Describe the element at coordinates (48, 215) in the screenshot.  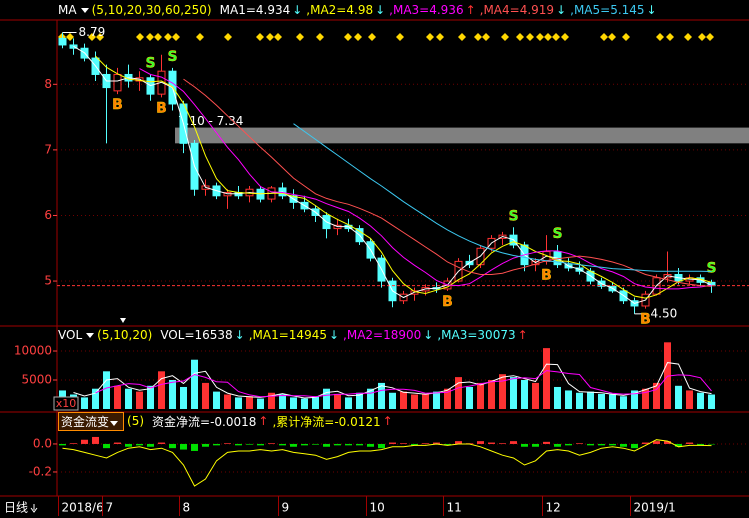
I see `y-tick-label: 6` at that location.